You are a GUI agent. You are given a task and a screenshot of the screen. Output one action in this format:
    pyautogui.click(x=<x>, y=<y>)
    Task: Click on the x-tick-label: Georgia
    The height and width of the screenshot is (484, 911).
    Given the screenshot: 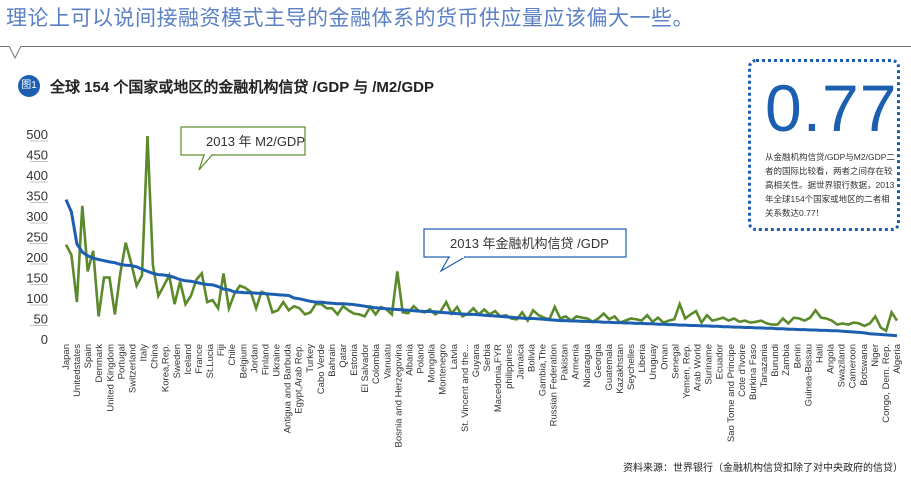 What is the action you would take?
    pyautogui.click(x=598, y=360)
    